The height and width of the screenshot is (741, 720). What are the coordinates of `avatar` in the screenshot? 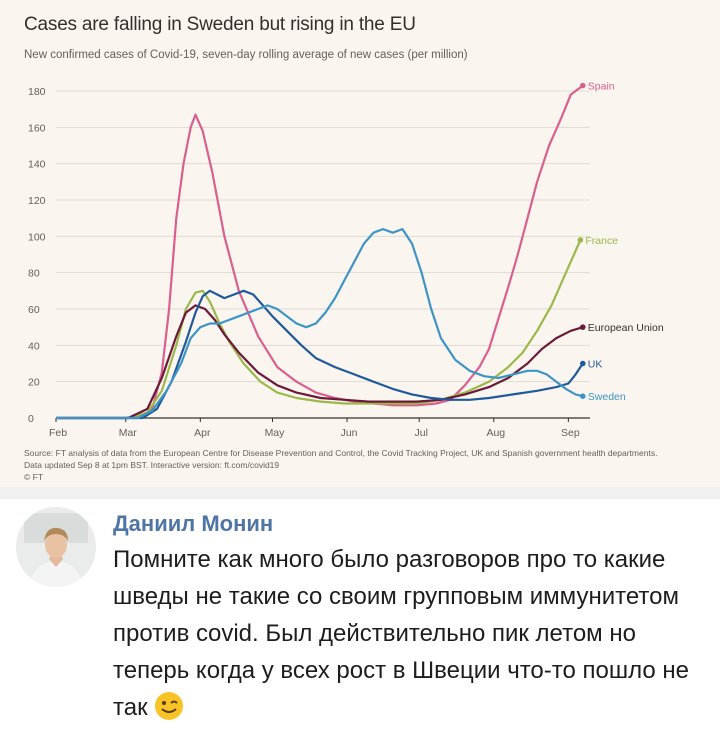 It's located at (56, 547).